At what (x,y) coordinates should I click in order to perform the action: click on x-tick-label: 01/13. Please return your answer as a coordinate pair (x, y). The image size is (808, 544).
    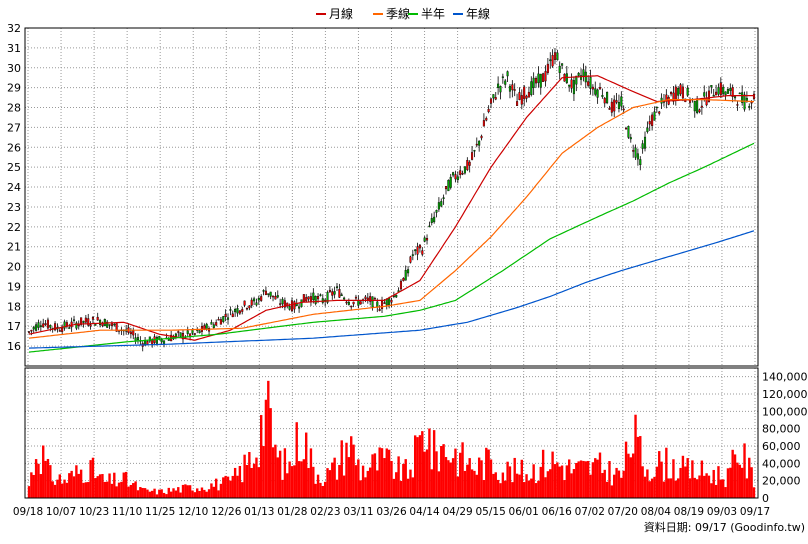
    Looking at the image, I should click on (259, 512).